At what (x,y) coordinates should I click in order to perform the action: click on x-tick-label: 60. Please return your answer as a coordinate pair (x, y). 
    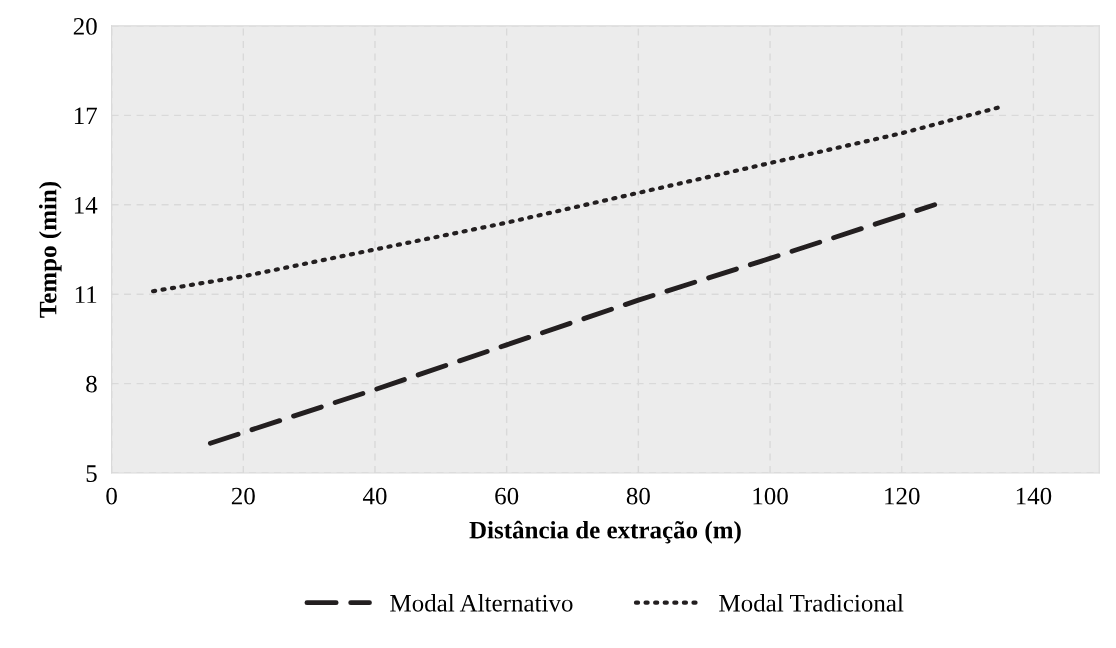
    Looking at the image, I should click on (507, 496).